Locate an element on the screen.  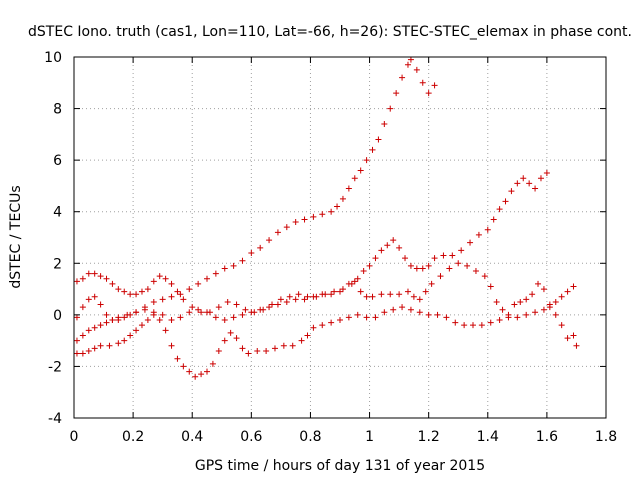
y-tick-label: -4 is located at coordinates (55, 419).